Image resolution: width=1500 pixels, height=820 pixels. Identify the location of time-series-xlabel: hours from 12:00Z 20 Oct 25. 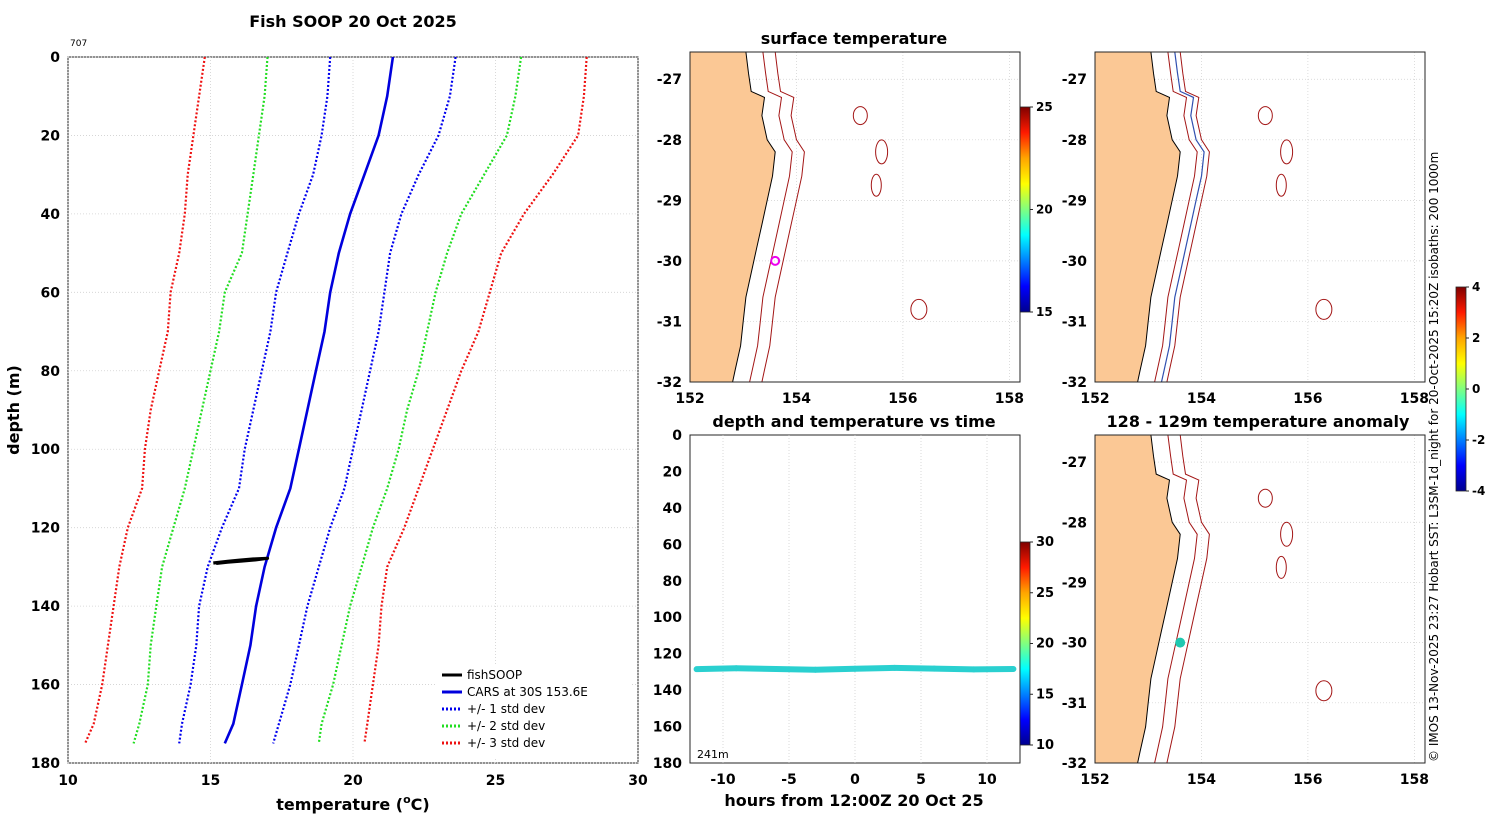
(853, 800).